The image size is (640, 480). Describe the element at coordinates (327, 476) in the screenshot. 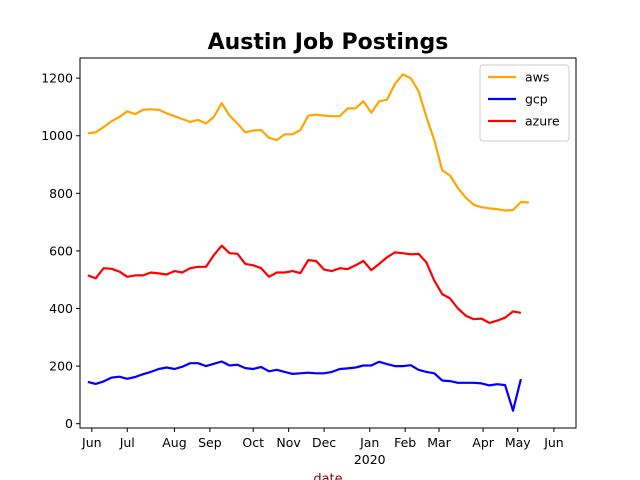

I see `x-axis-label: date` at that location.